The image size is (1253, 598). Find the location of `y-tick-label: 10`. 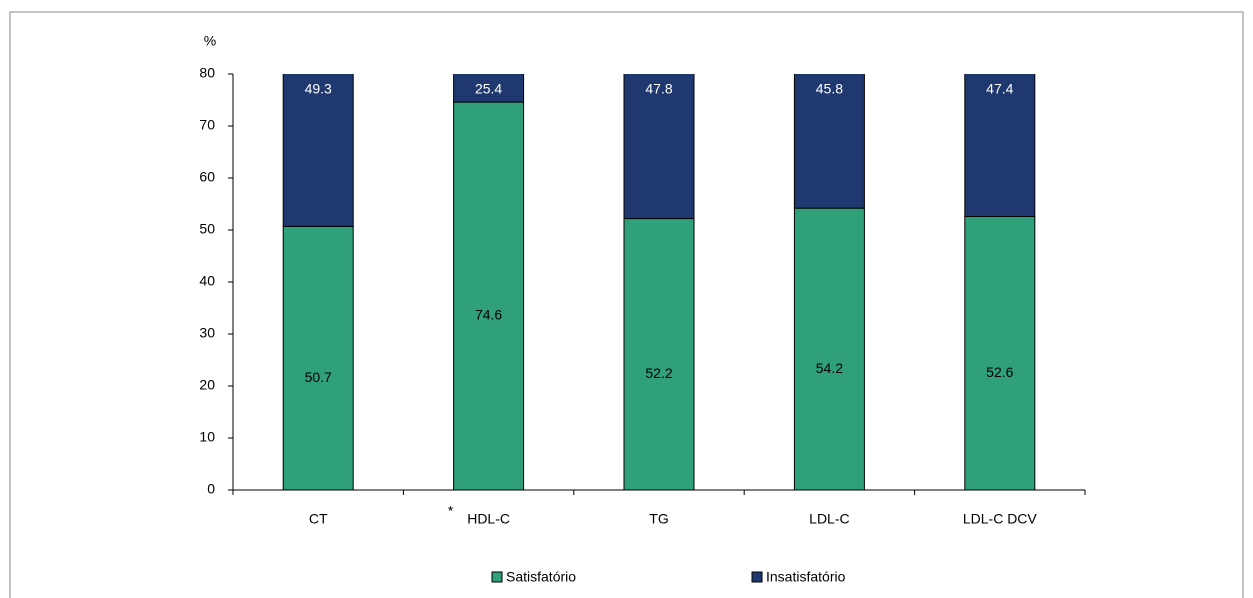

y-tick-label: 10 is located at coordinates (207, 437).